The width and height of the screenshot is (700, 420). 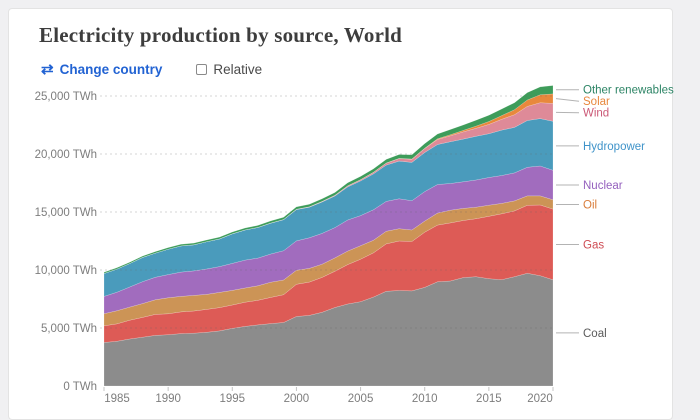 I want to click on x-axis-label: 2020, so click(x=540, y=399).